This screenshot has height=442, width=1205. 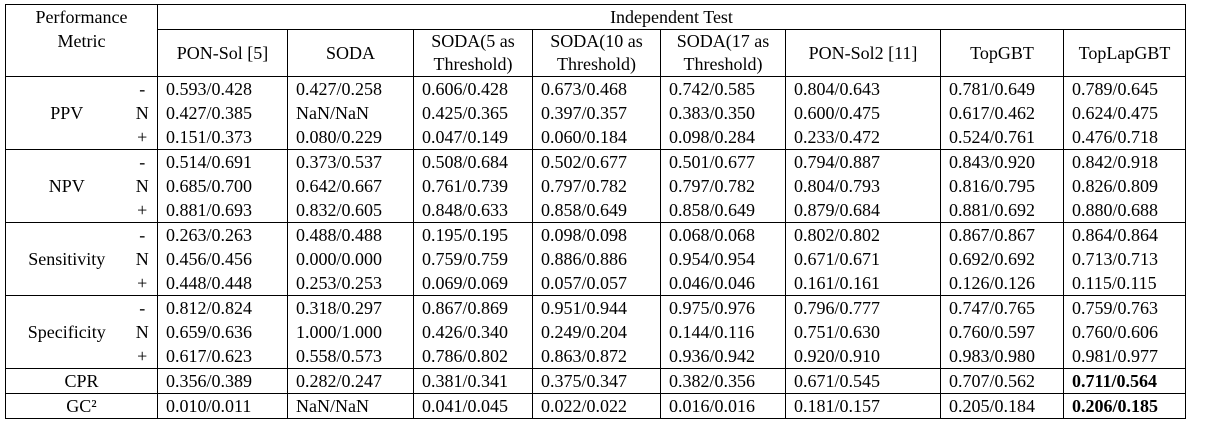 What do you see at coordinates (473, 88) in the screenshot?
I see `cell: 0.606/0.428` at bounding box center [473, 88].